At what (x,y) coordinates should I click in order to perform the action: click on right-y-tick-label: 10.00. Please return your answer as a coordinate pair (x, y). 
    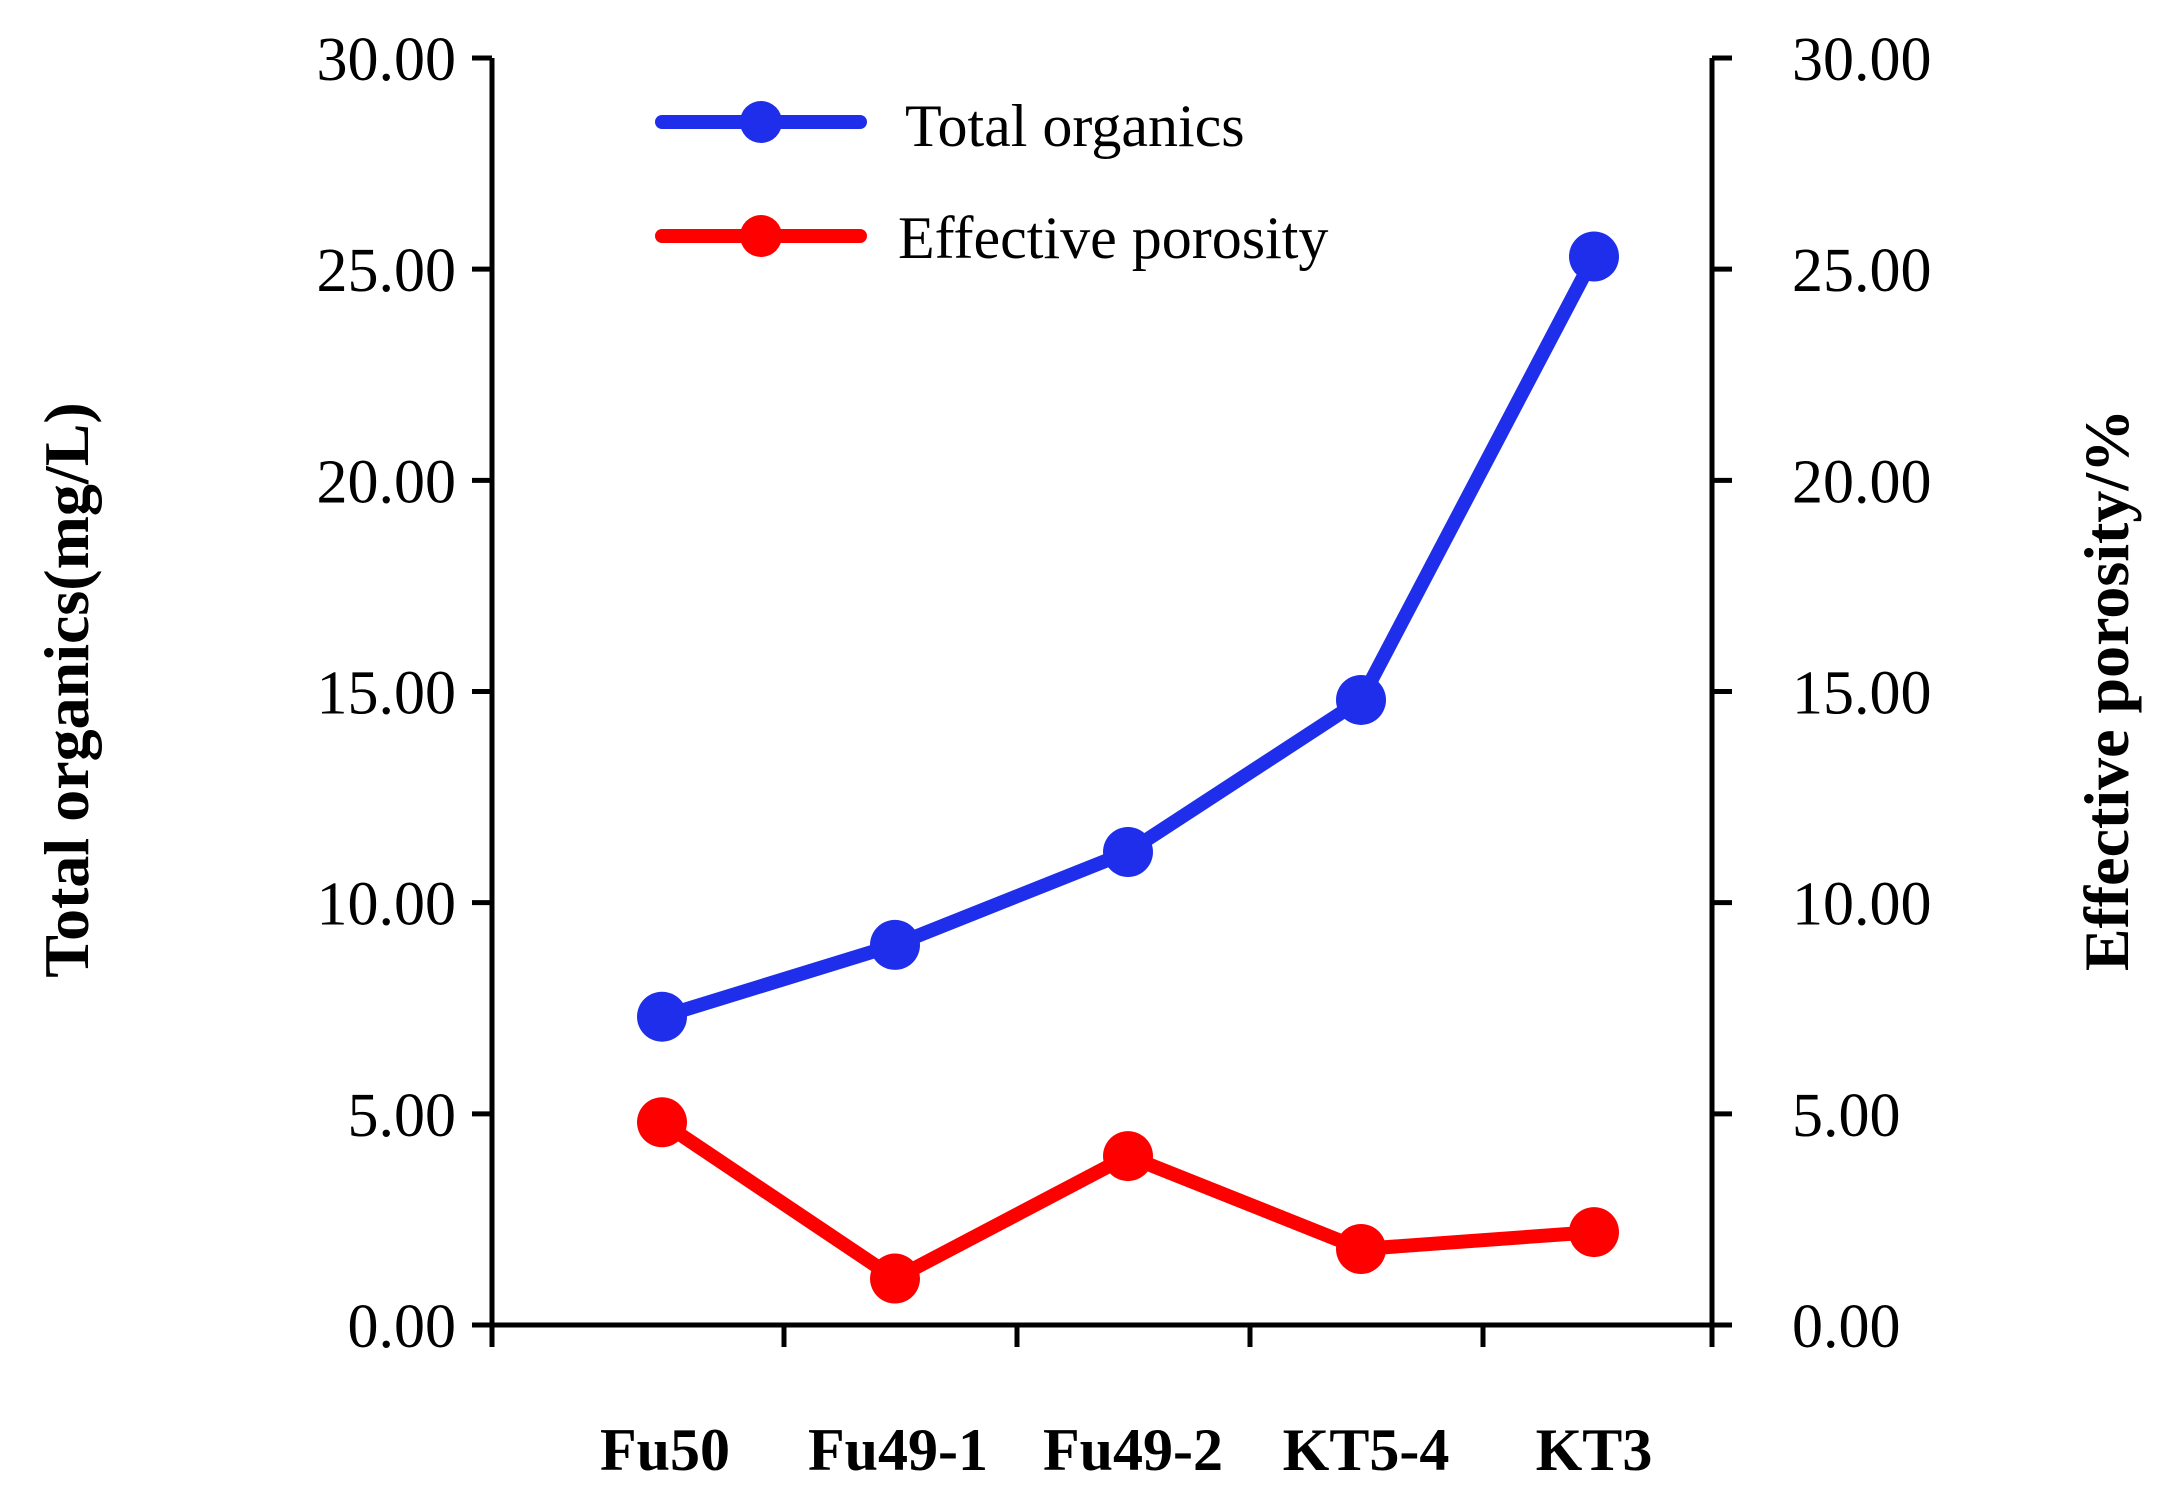
    Looking at the image, I should click on (1862, 905).